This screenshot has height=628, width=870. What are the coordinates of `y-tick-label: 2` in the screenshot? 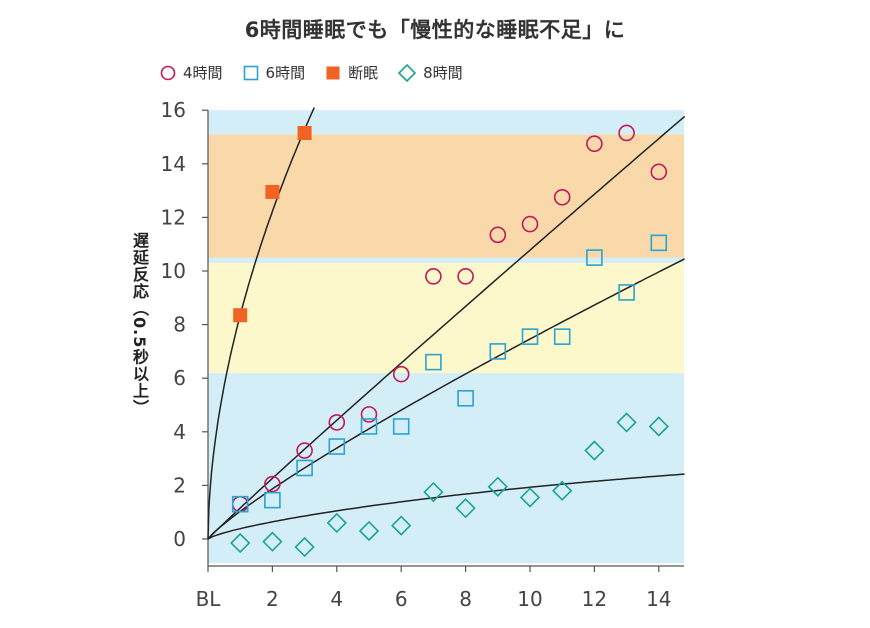 It's located at (179, 485).